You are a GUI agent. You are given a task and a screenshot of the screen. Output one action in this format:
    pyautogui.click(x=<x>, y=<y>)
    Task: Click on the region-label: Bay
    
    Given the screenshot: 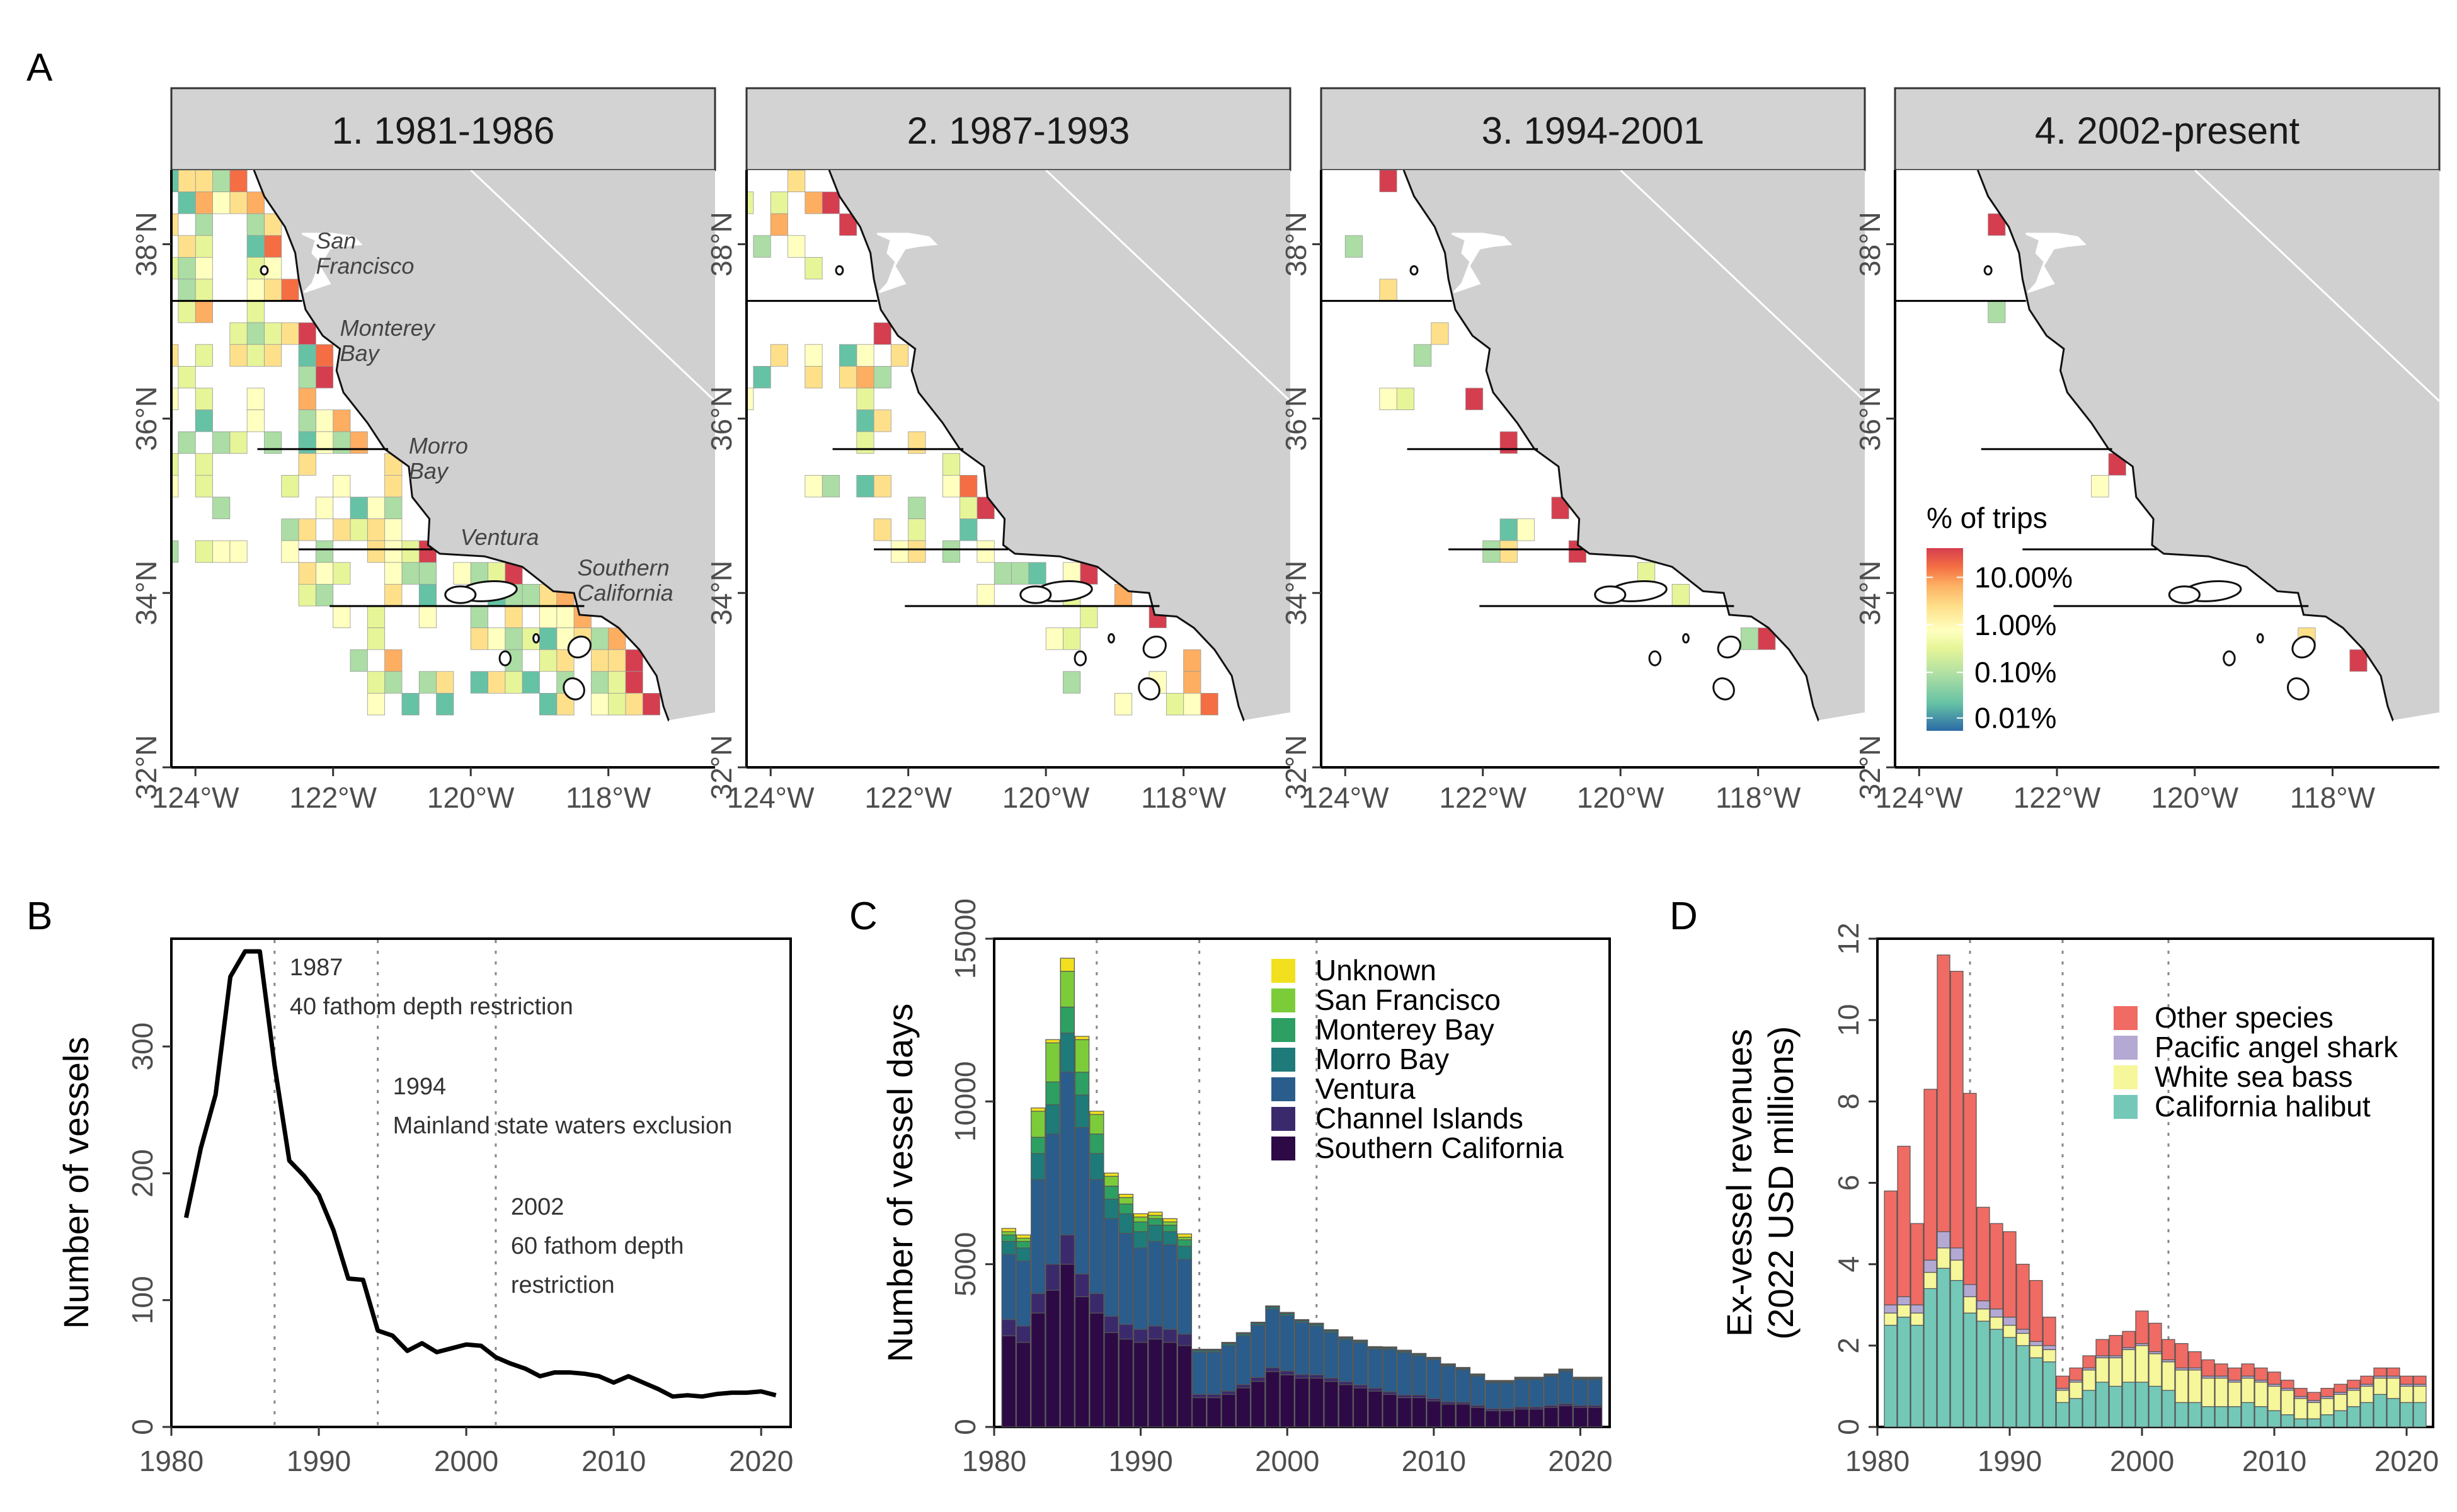 What is the action you would take?
    pyautogui.click(x=429, y=471)
    